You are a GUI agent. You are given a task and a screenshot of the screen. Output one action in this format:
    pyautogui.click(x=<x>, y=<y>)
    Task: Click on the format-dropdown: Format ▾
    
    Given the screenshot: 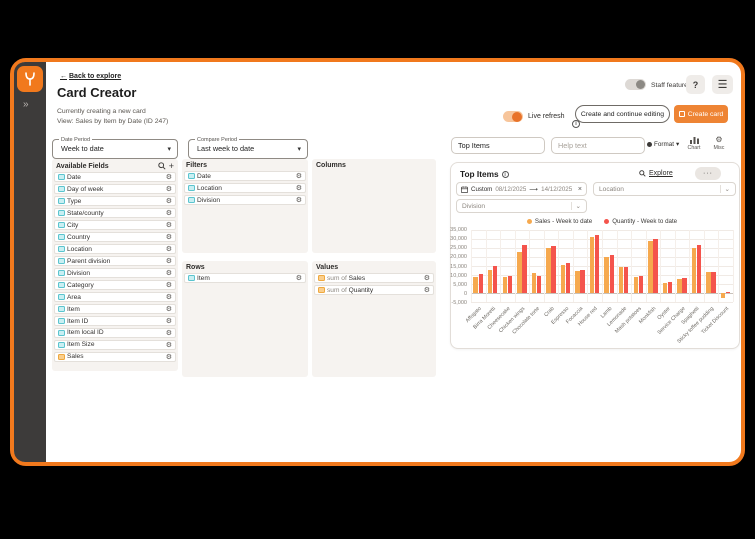 What is the action you would take?
    pyautogui.click(x=663, y=144)
    